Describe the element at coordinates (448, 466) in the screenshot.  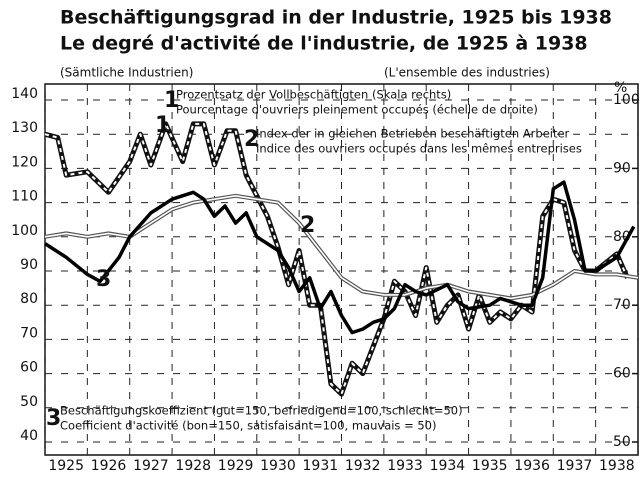
I see `x-tick-label: 1934` at that location.